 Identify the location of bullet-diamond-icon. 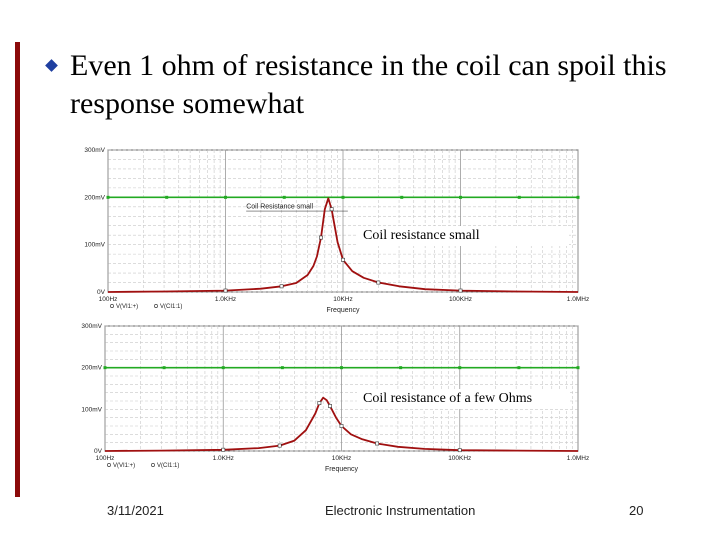
(51, 65).